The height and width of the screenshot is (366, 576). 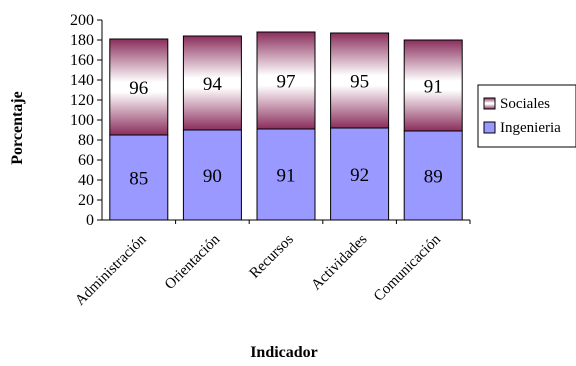 What do you see at coordinates (82, 80) in the screenshot?
I see `y-tick-label: 140` at bounding box center [82, 80].